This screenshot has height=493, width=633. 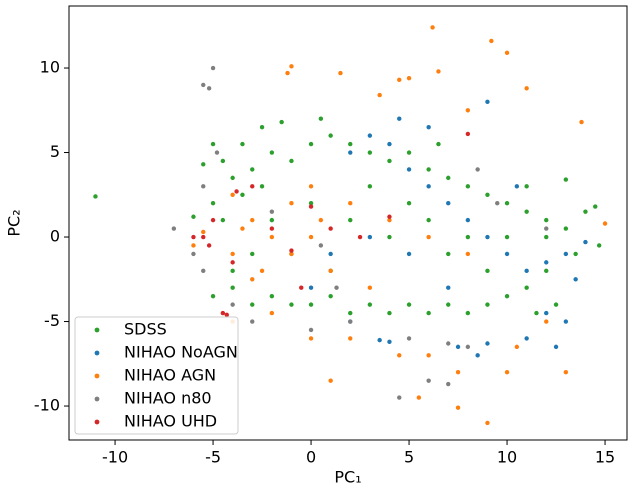 What do you see at coordinates (507, 457) in the screenshot?
I see `x-tick-label: 10` at bounding box center [507, 457].